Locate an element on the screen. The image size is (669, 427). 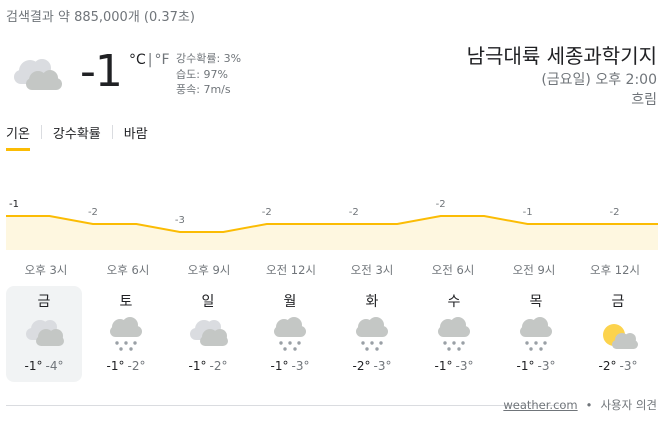
temperature-value-label: -3 is located at coordinates (180, 220).